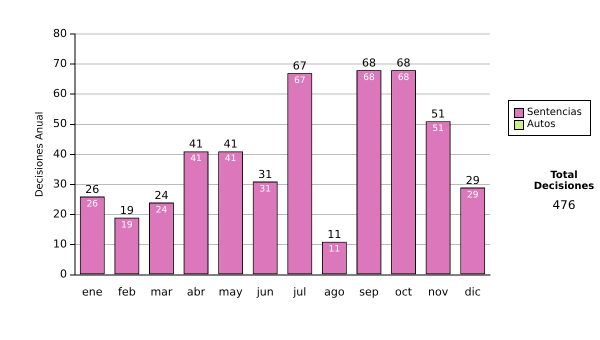 The image size is (600, 340). I want to click on total-label: 24, so click(161, 195).